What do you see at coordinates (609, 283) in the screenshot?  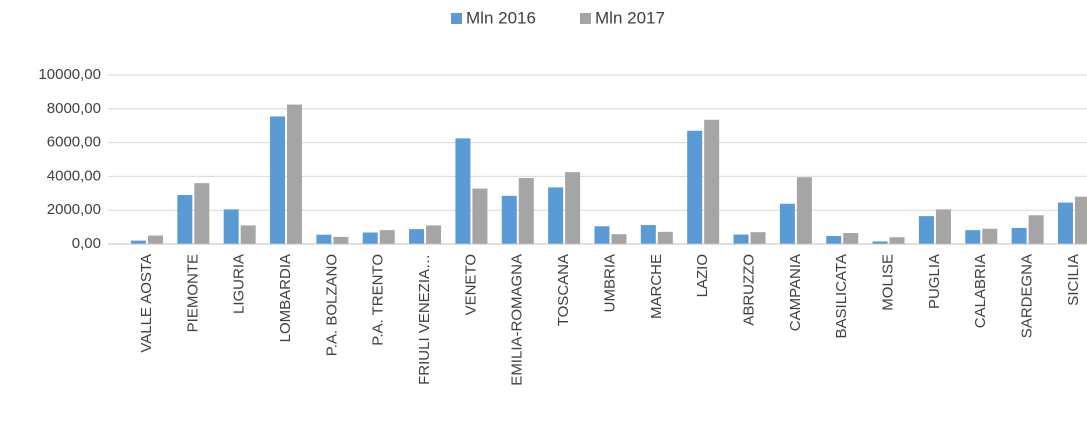 I see `x-tick-label: UMBRIA` at bounding box center [609, 283].